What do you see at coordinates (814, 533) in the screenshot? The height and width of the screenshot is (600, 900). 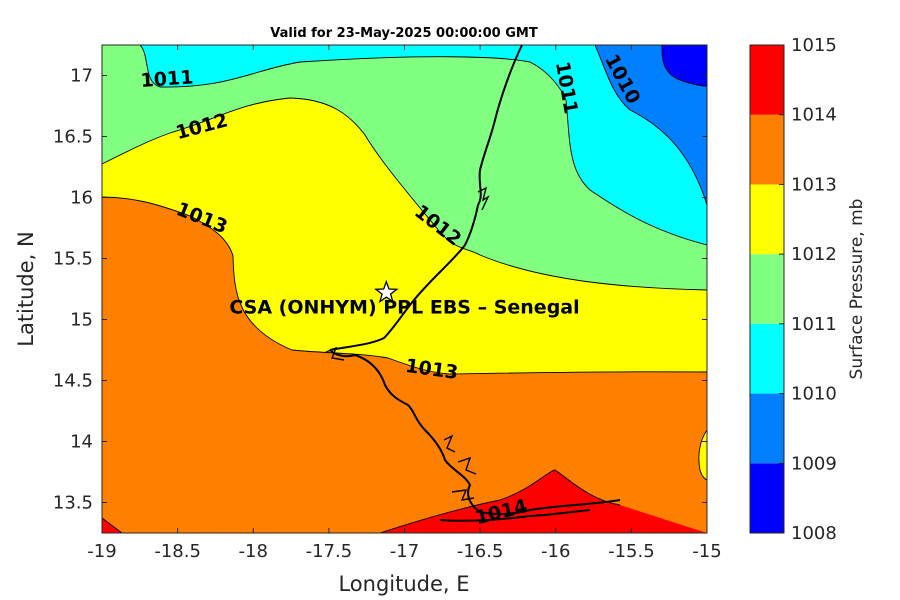 I see `colorbar-tick-label: 1008` at bounding box center [814, 533].